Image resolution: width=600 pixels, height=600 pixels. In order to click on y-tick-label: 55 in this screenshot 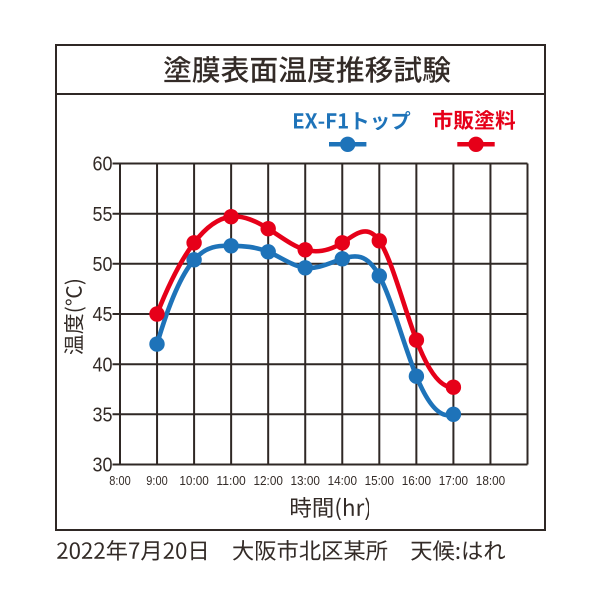, I will do `click(103, 215)`.